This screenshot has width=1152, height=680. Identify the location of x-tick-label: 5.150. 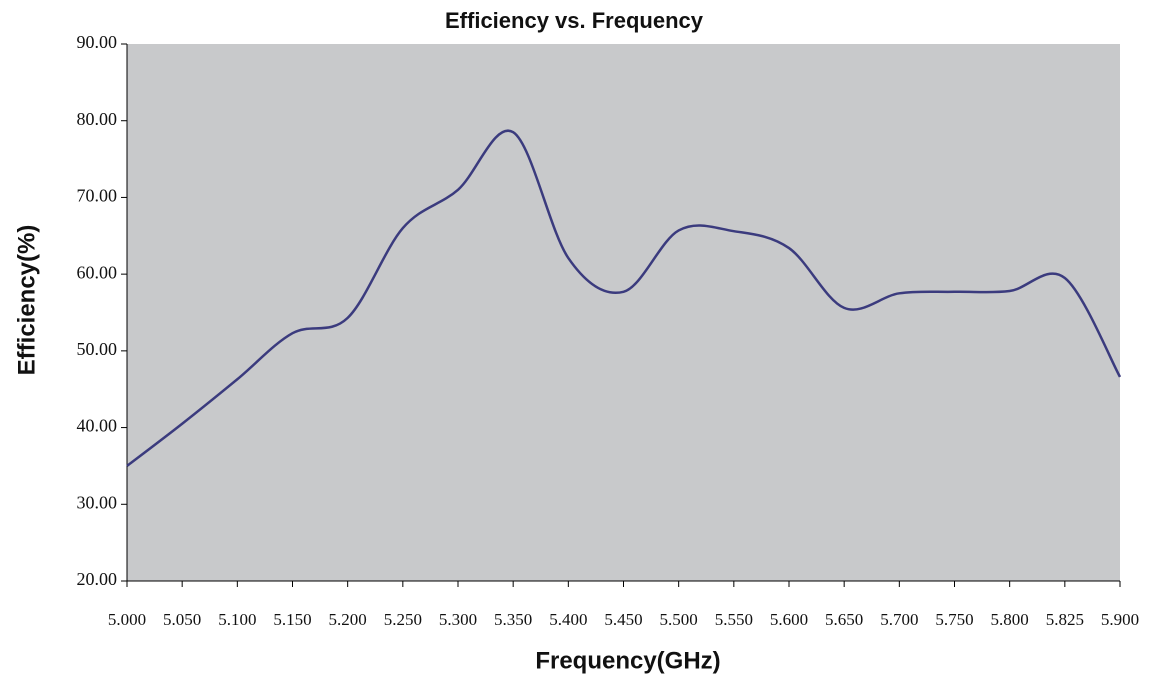
(292, 619).